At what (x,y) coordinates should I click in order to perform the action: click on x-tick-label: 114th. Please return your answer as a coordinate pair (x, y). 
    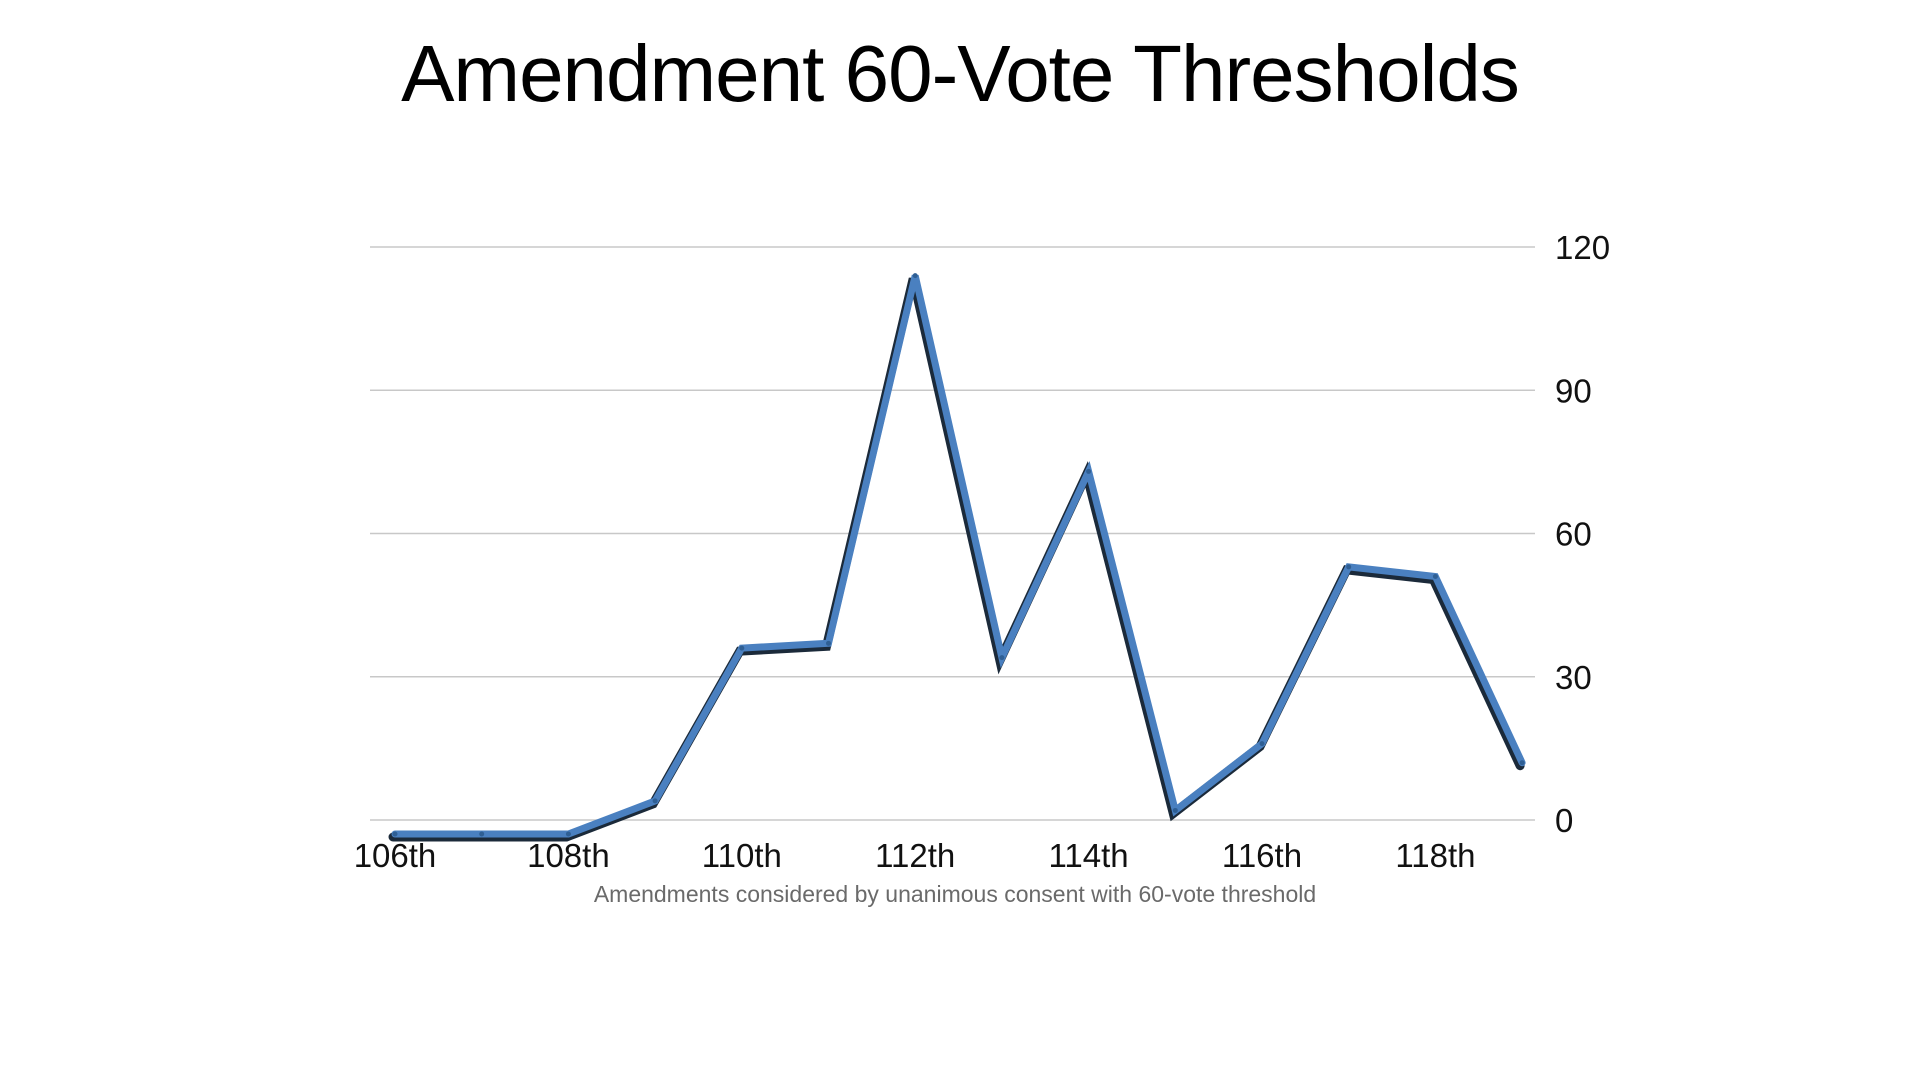
    Looking at the image, I should click on (1089, 855).